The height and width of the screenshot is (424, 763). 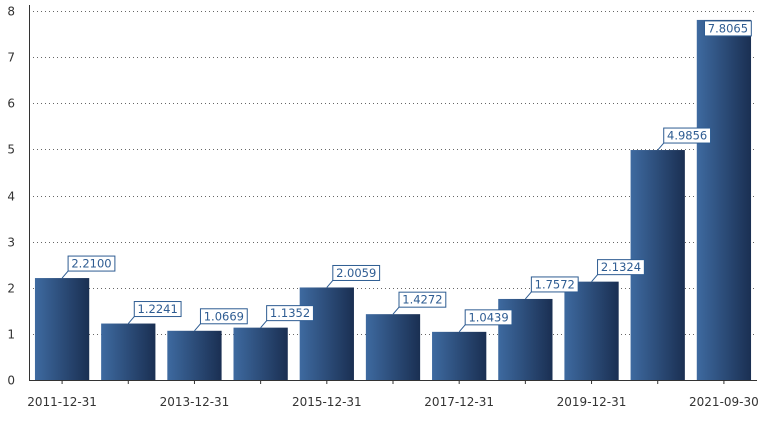 What do you see at coordinates (459, 402) in the screenshot?
I see `x-tick-label: 2017-12-31` at bounding box center [459, 402].